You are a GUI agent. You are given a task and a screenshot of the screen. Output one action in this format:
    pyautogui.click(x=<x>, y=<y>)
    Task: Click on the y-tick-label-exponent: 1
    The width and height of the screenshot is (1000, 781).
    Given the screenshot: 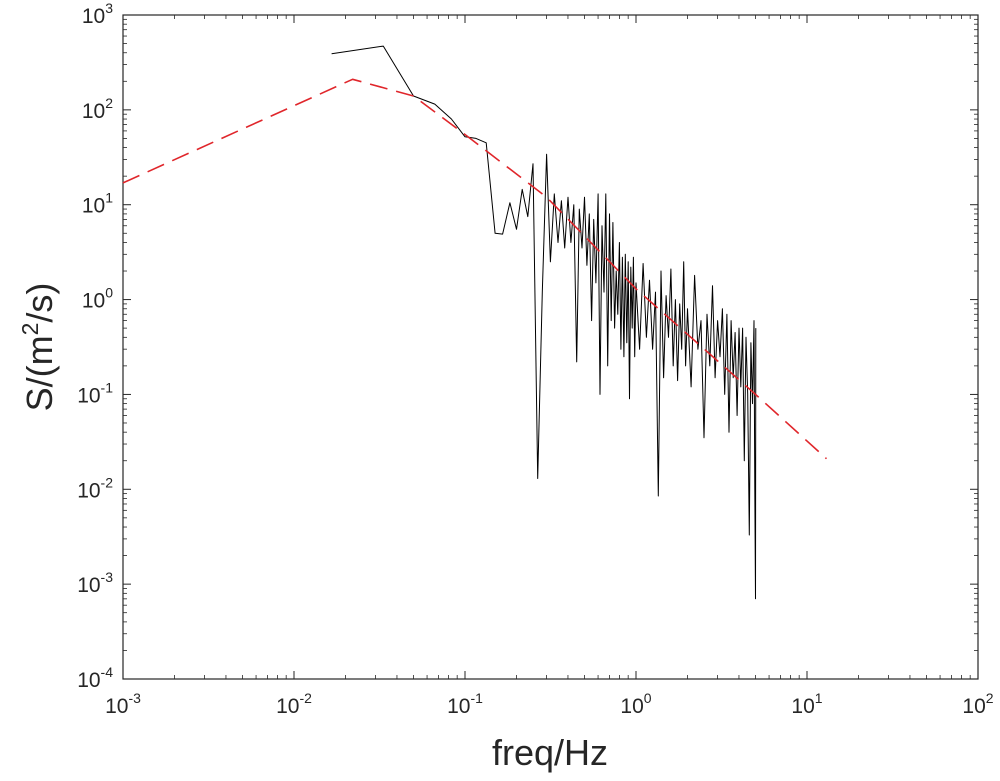 What is the action you would take?
    pyautogui.click(x=109, y=198)
    